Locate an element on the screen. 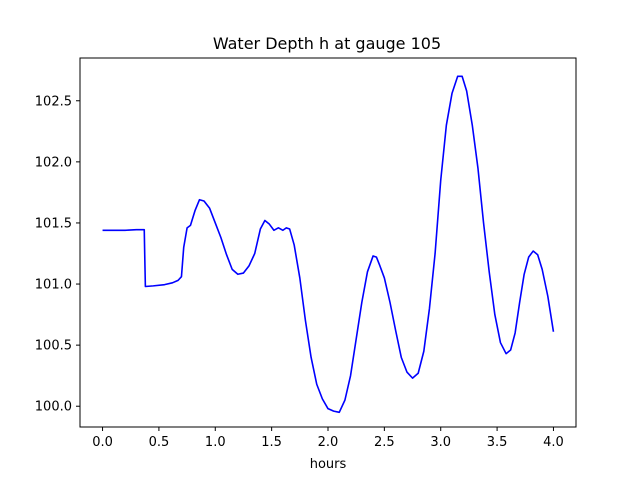 The width and height of the screenshot is (640, 480). x-tick-label: 2.5 is located at coordinates (384, 442).